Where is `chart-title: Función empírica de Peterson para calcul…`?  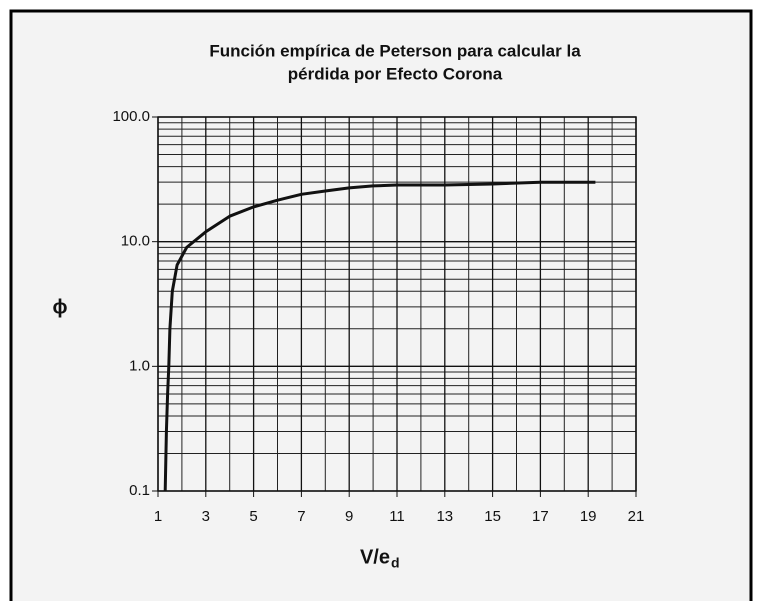
chart-title: Función empírica de Peterson para calcul… is located at coordinates (395, 50).